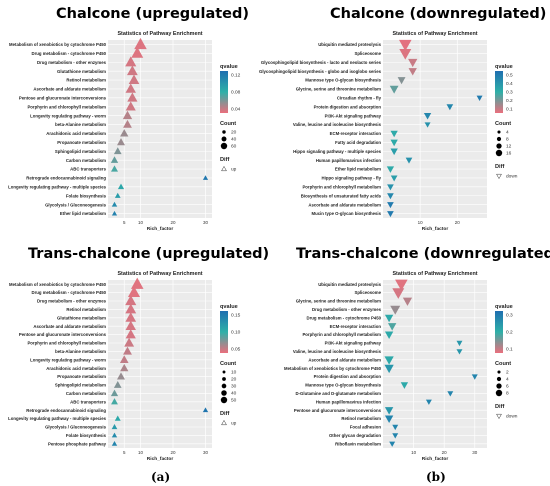 The image size is (550, 486). What do you see at coordinates (349, 44) in the screenshot?
I see `category-label: Ubiquitin mediated proteolysis` at bounding box center [349, 44].